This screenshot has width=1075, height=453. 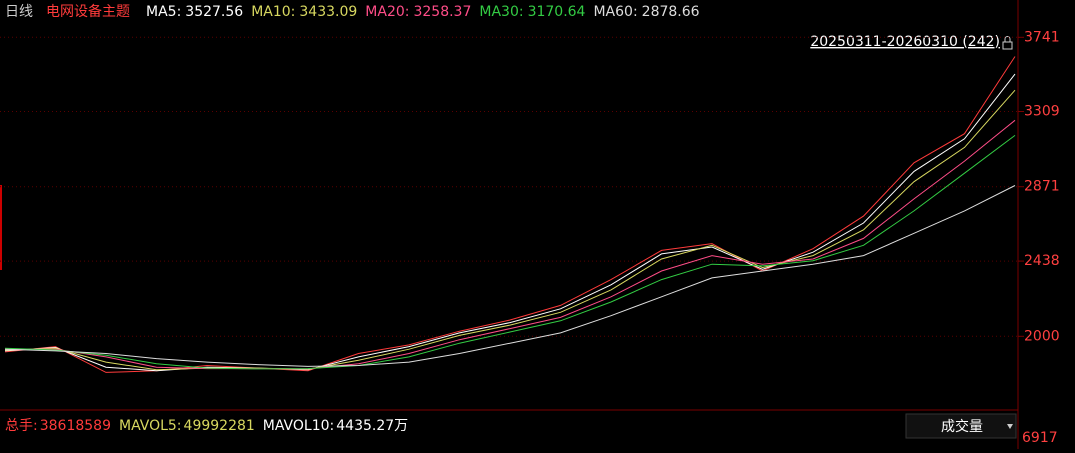 I want to click on indicator-label: MA60:, so click(x=615, y=12).